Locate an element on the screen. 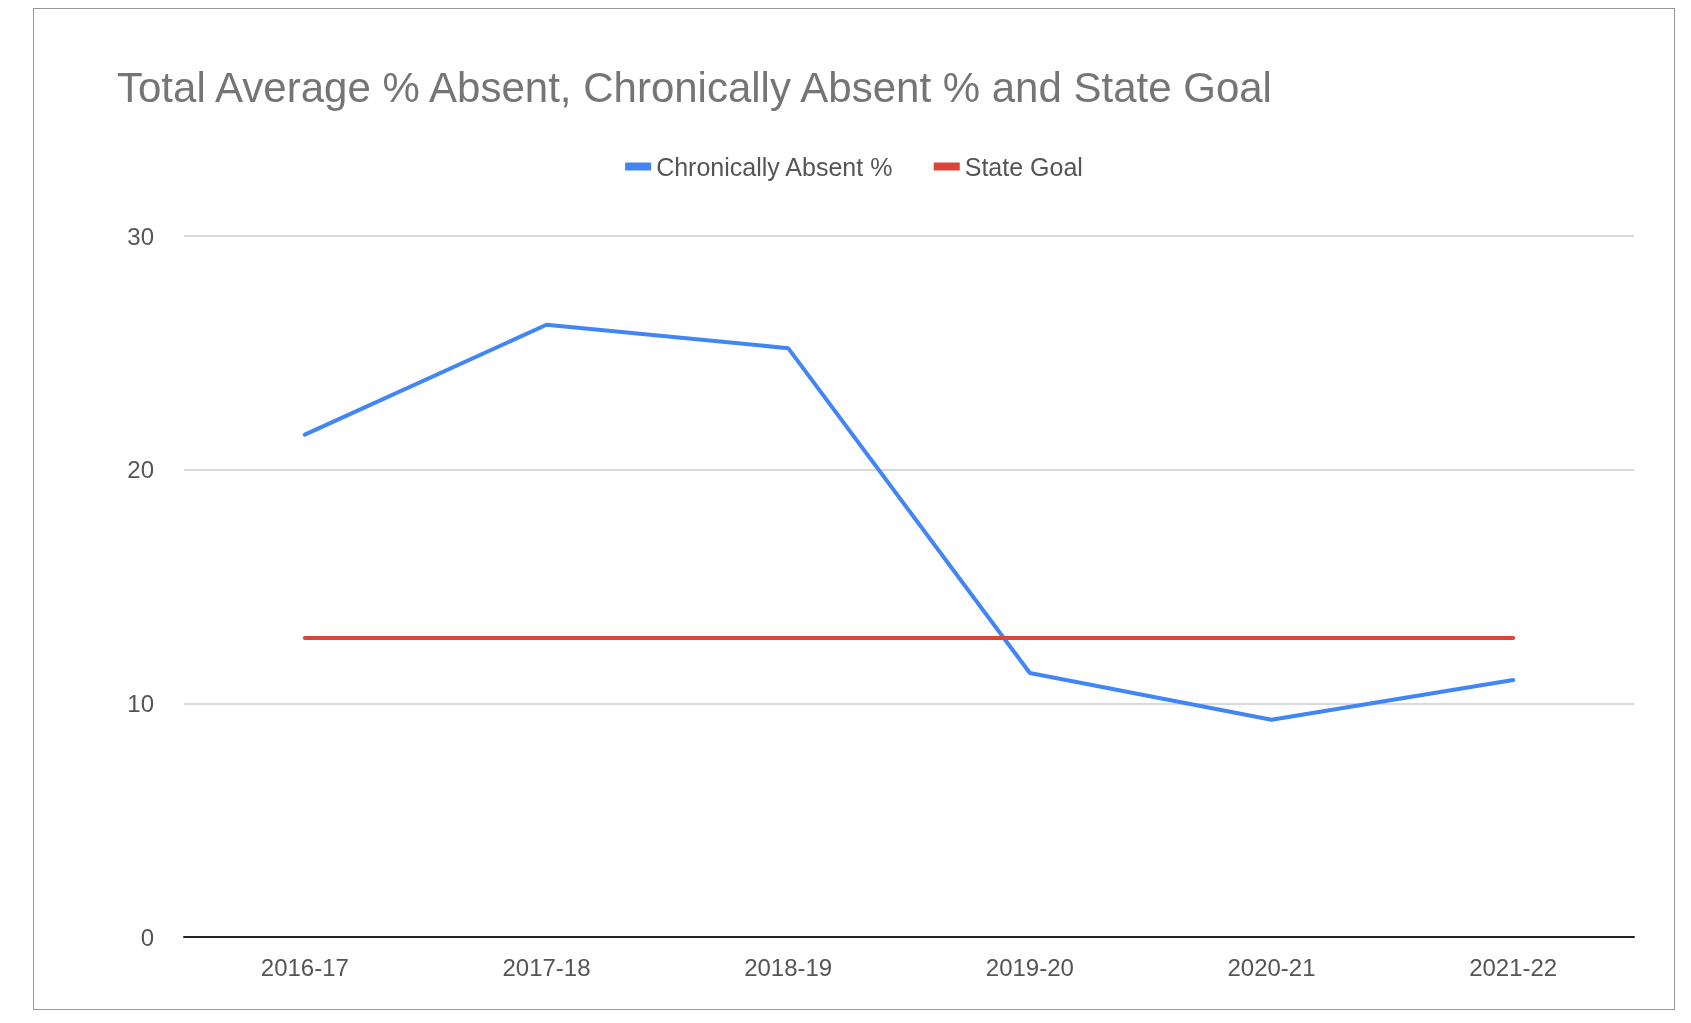  x-tick-label: 2016-17 is located at coordinates (304, 967).